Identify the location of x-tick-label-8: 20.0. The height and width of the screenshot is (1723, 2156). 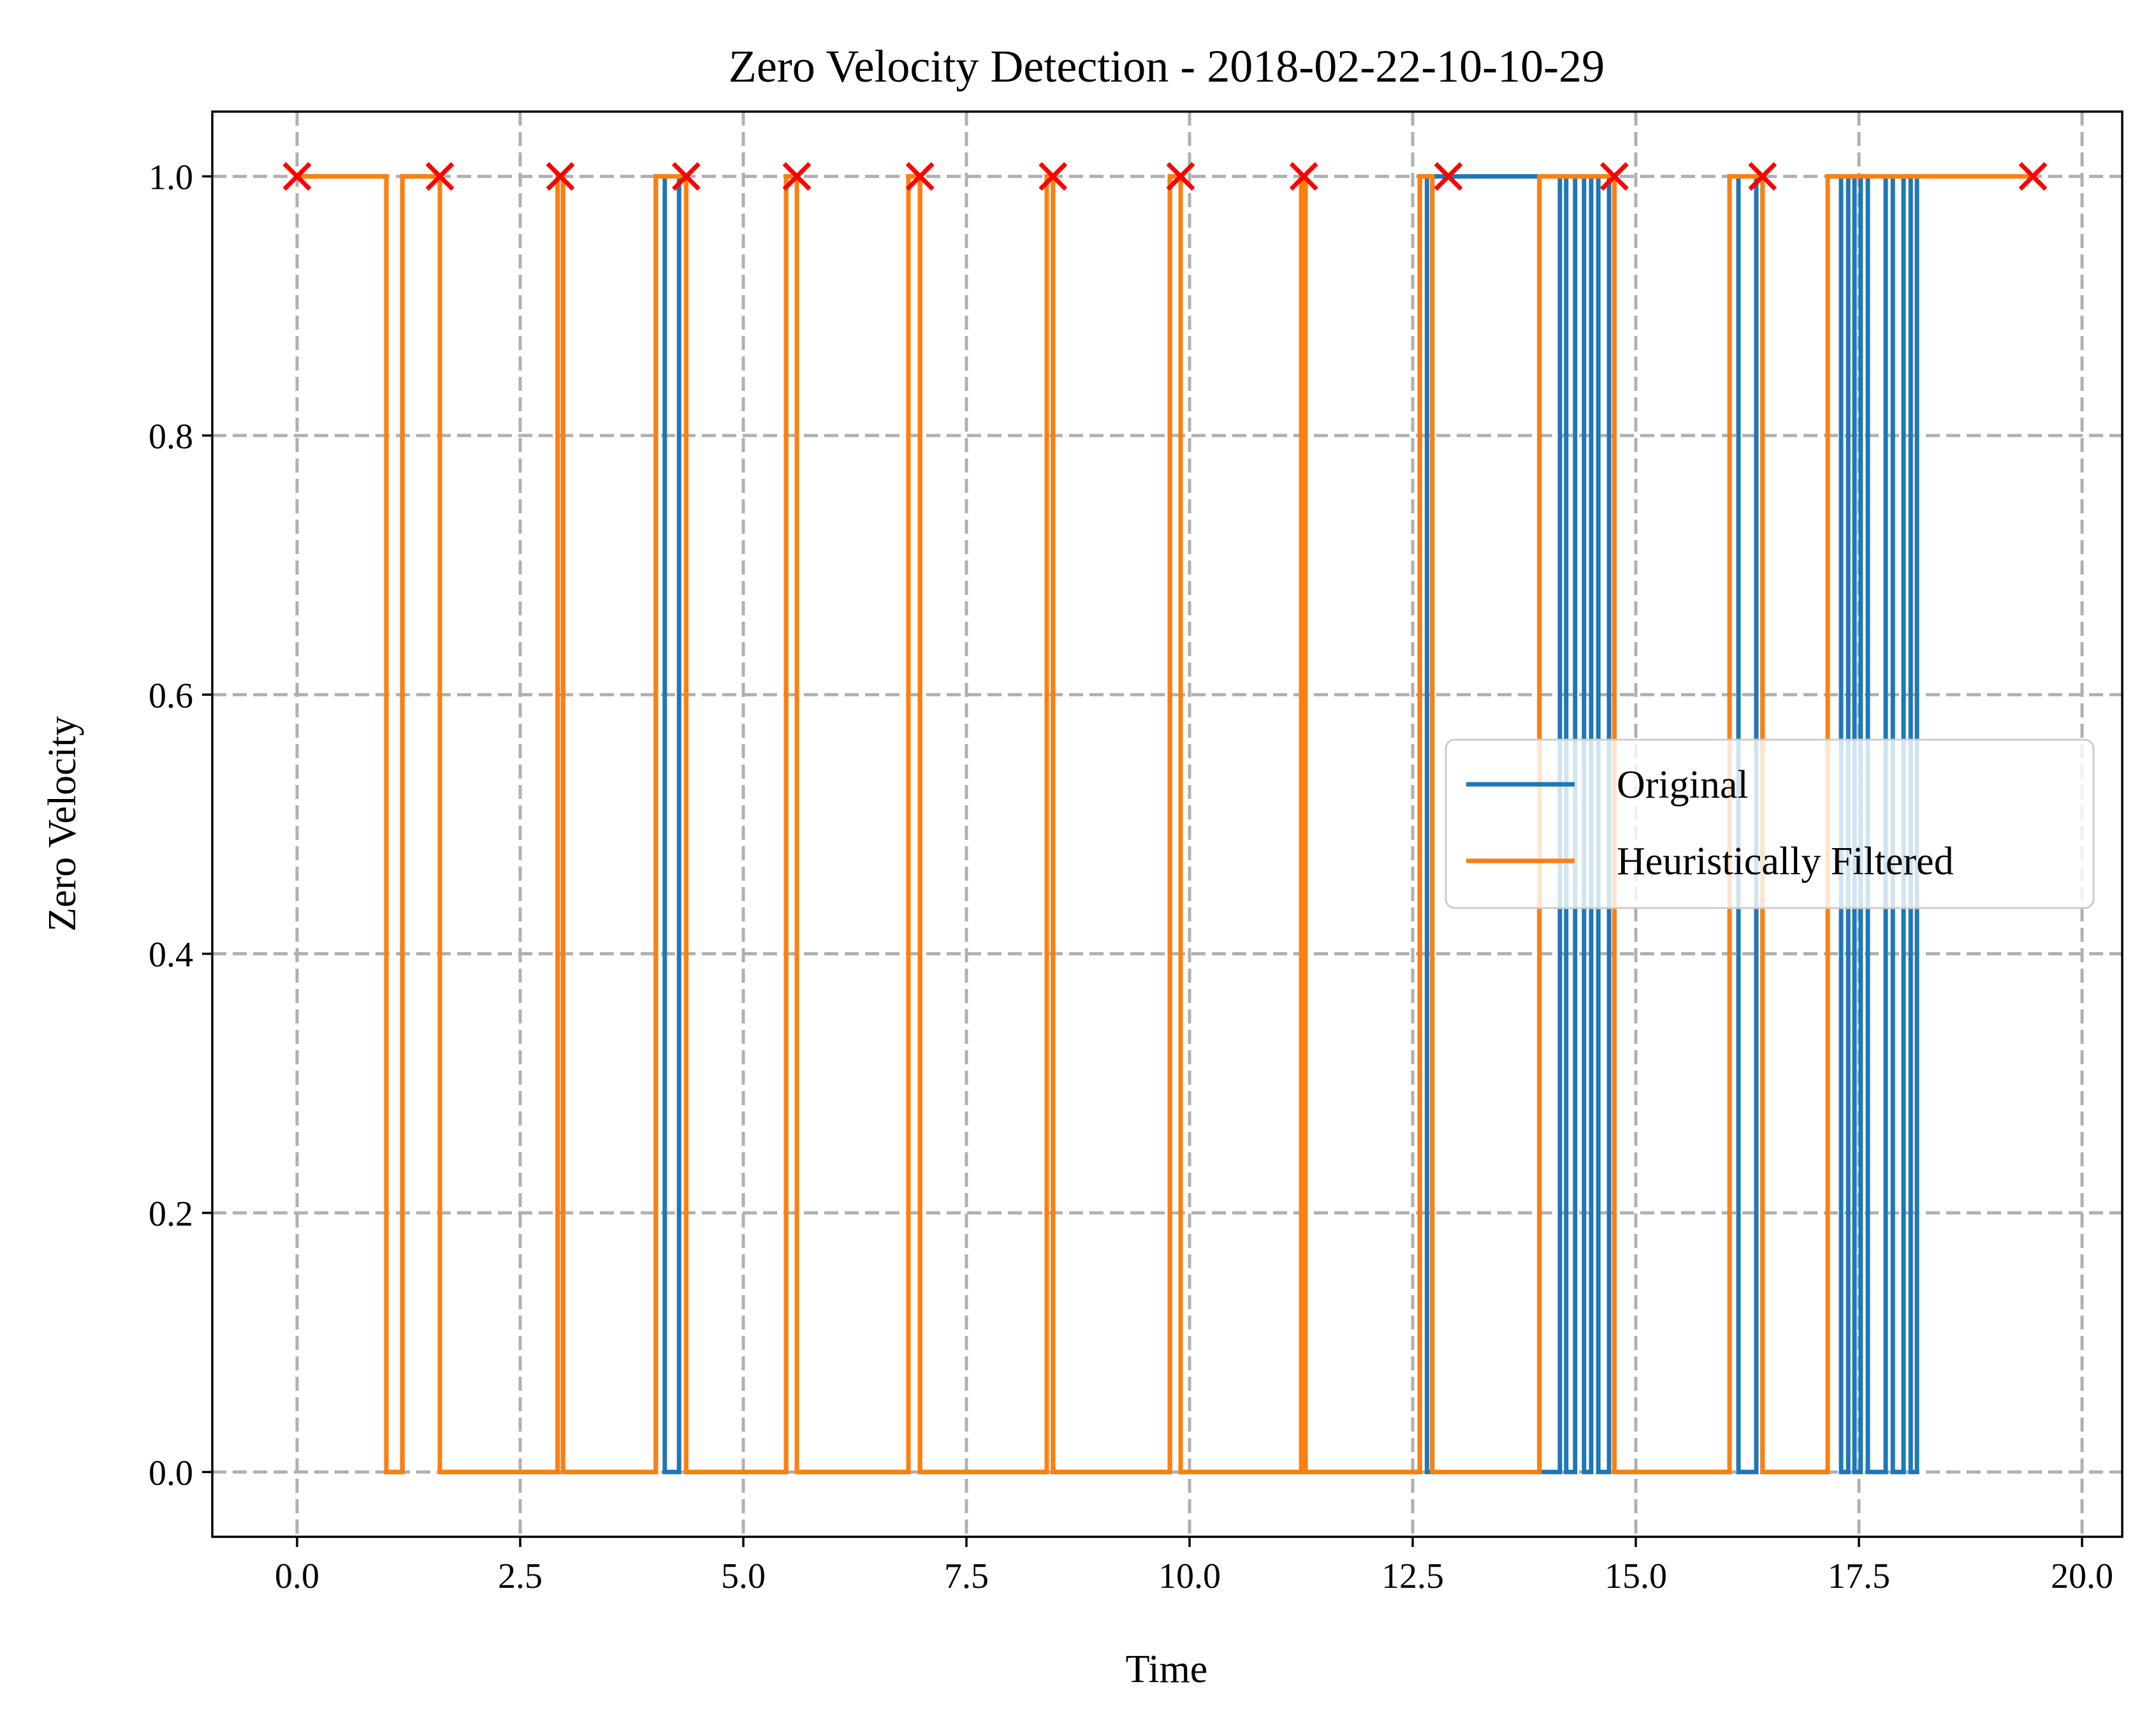
(2082, 1576).